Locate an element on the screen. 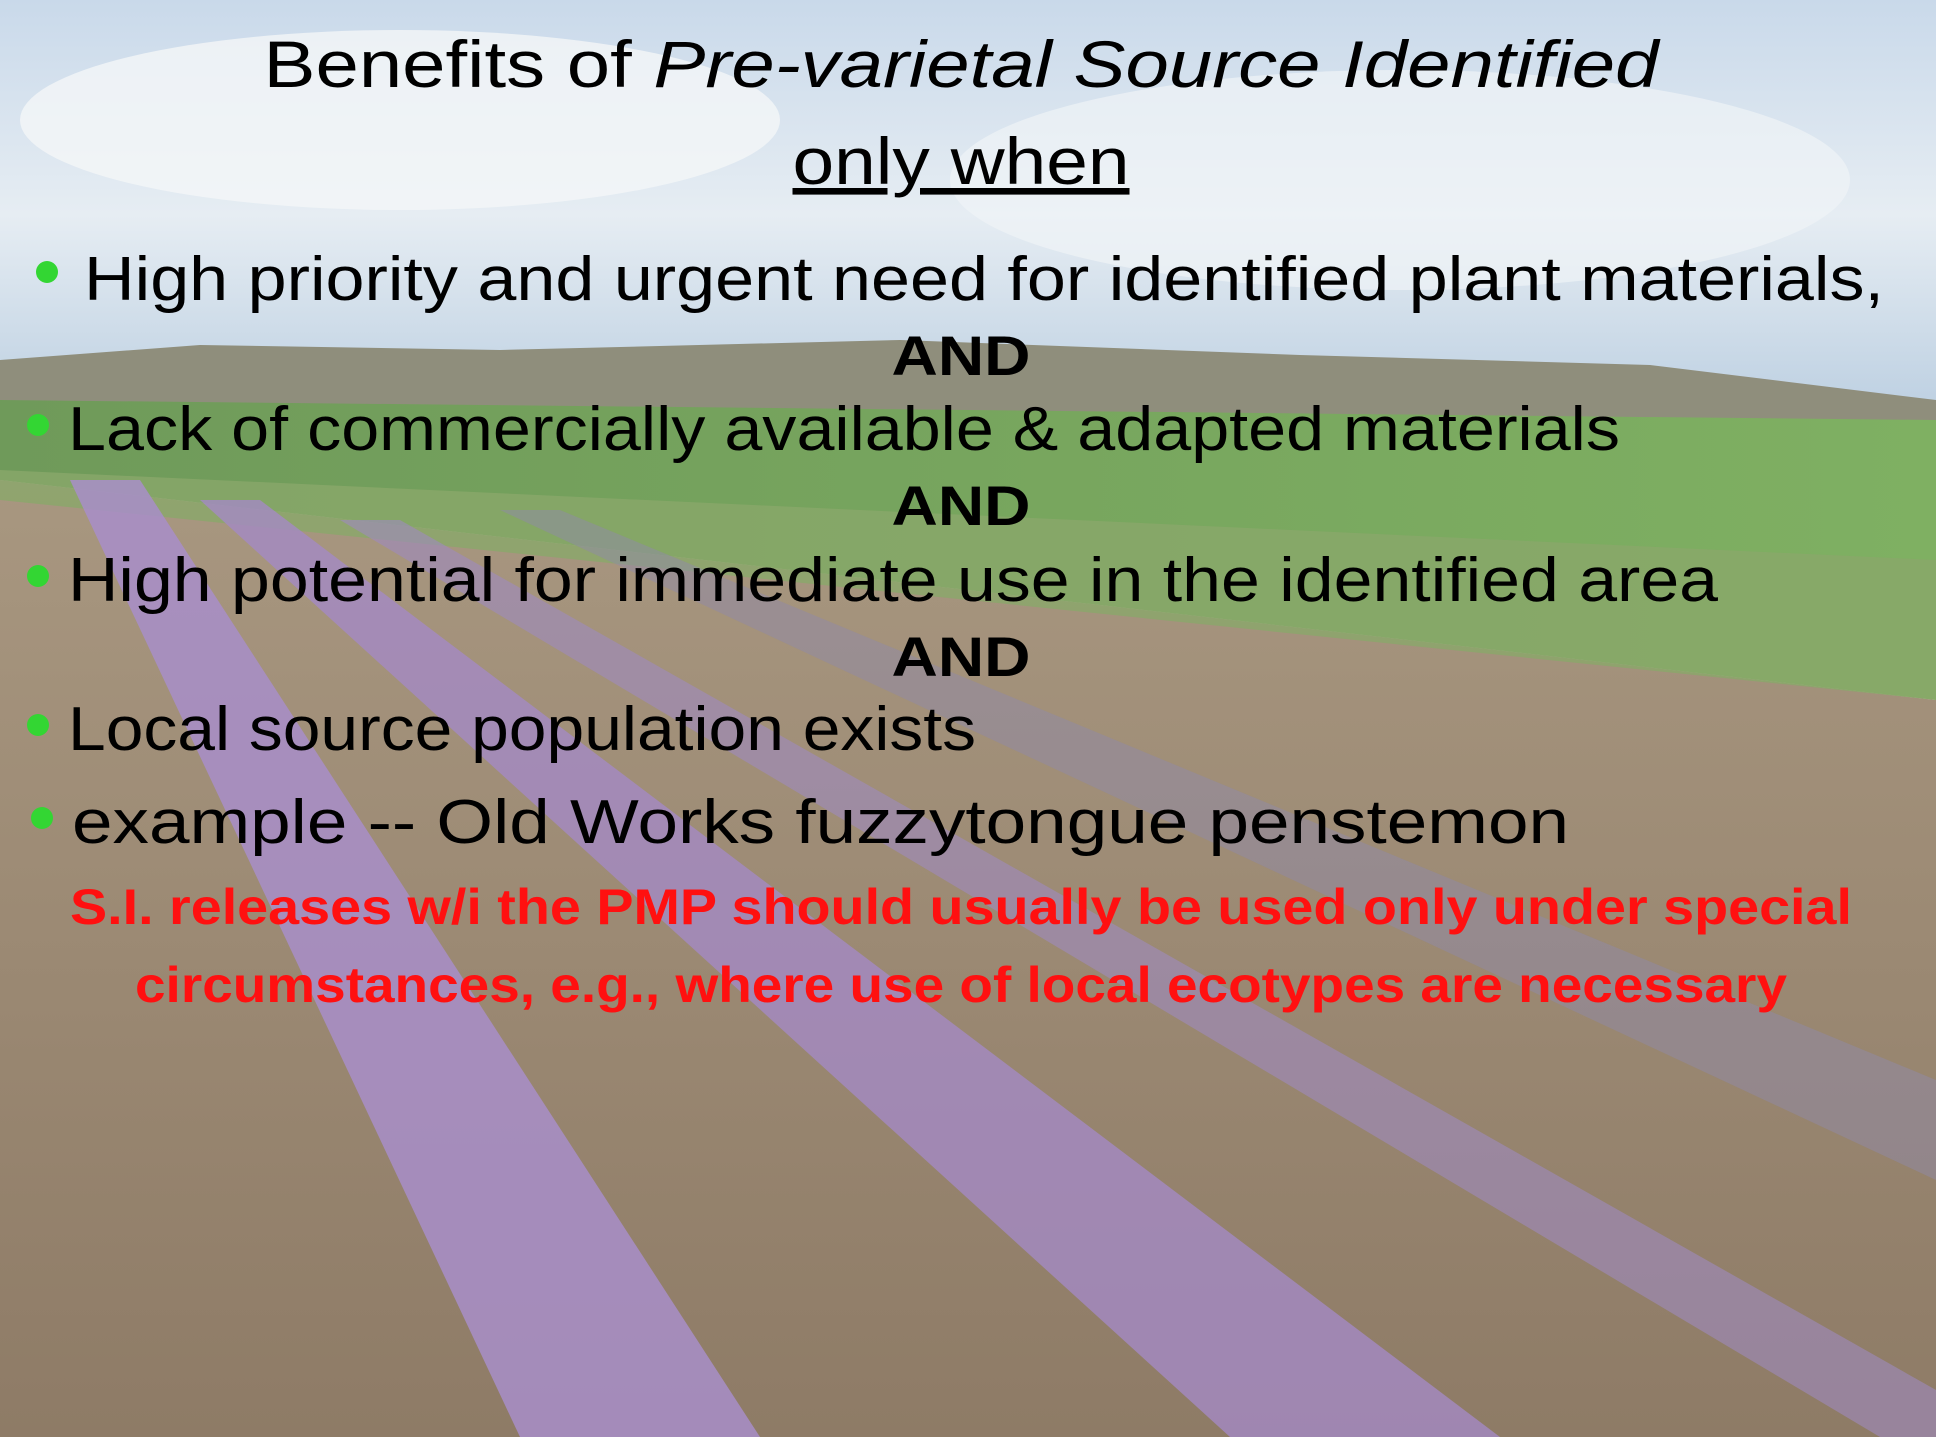  title-italic: Pre-varietal Source Identified is located at coordinates (1157, 64).